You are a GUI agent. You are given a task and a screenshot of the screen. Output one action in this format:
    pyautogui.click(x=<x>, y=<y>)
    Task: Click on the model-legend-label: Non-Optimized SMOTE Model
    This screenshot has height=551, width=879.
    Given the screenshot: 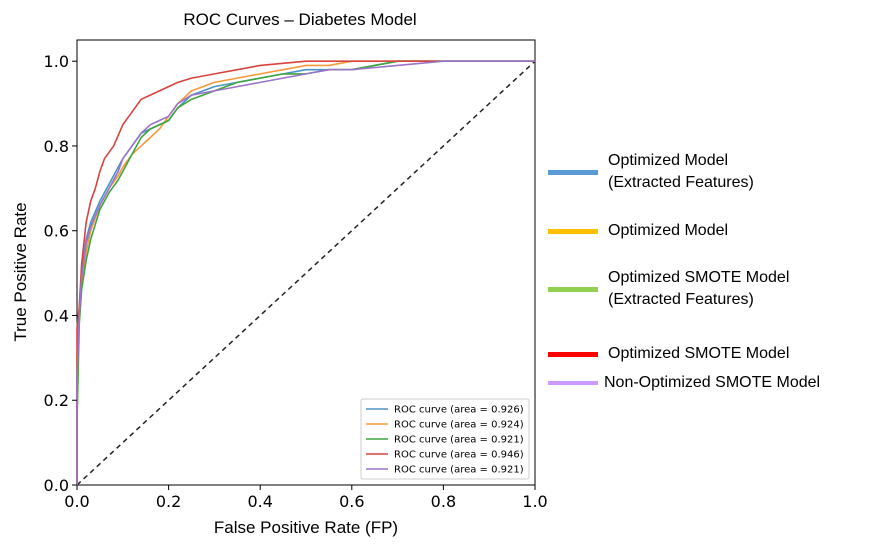 What is the action you would take?
    pyautogui.click(x=712, y=382)
    